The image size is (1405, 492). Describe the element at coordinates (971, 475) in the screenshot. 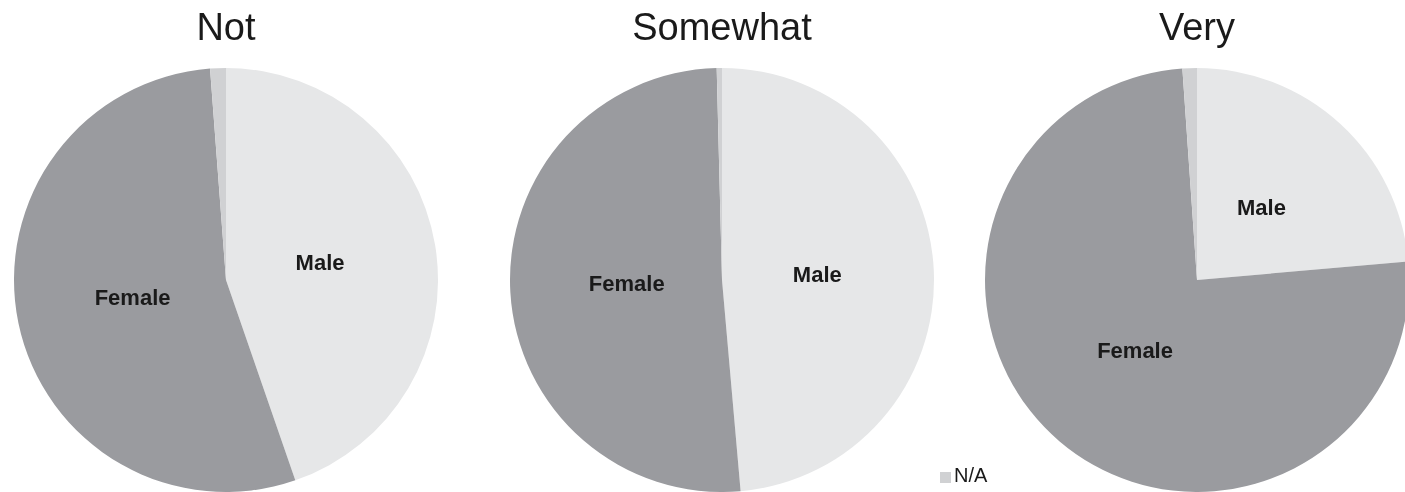

I see `legend-label: N/A` at that location.